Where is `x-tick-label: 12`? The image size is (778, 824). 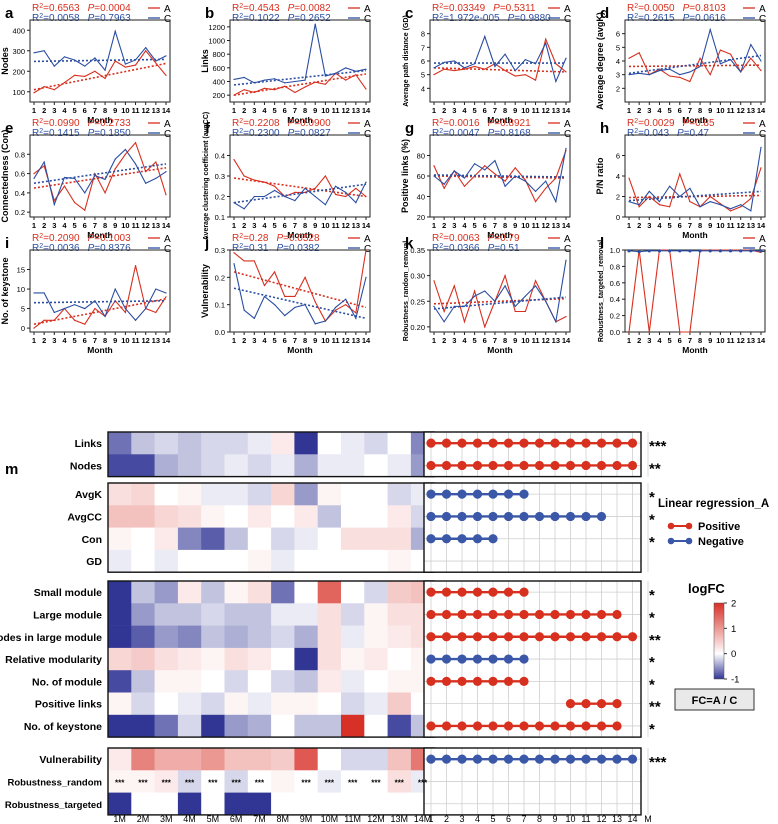
x-tick-label: 12 is located at coordinates (741, 340).